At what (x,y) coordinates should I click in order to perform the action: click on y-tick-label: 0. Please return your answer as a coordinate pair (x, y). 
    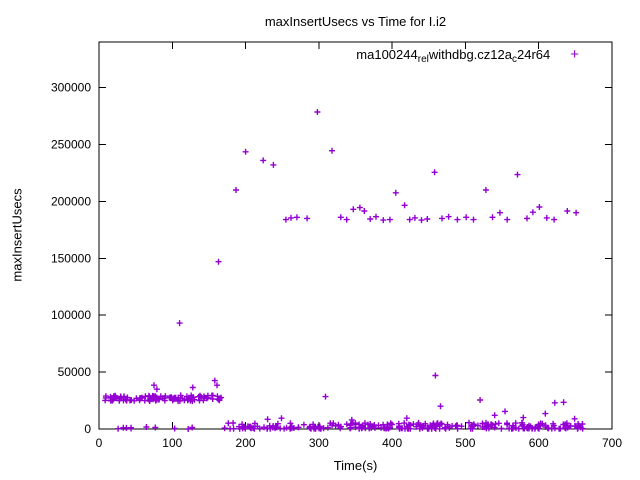
    Looking at the image, I should click on (87, 429).